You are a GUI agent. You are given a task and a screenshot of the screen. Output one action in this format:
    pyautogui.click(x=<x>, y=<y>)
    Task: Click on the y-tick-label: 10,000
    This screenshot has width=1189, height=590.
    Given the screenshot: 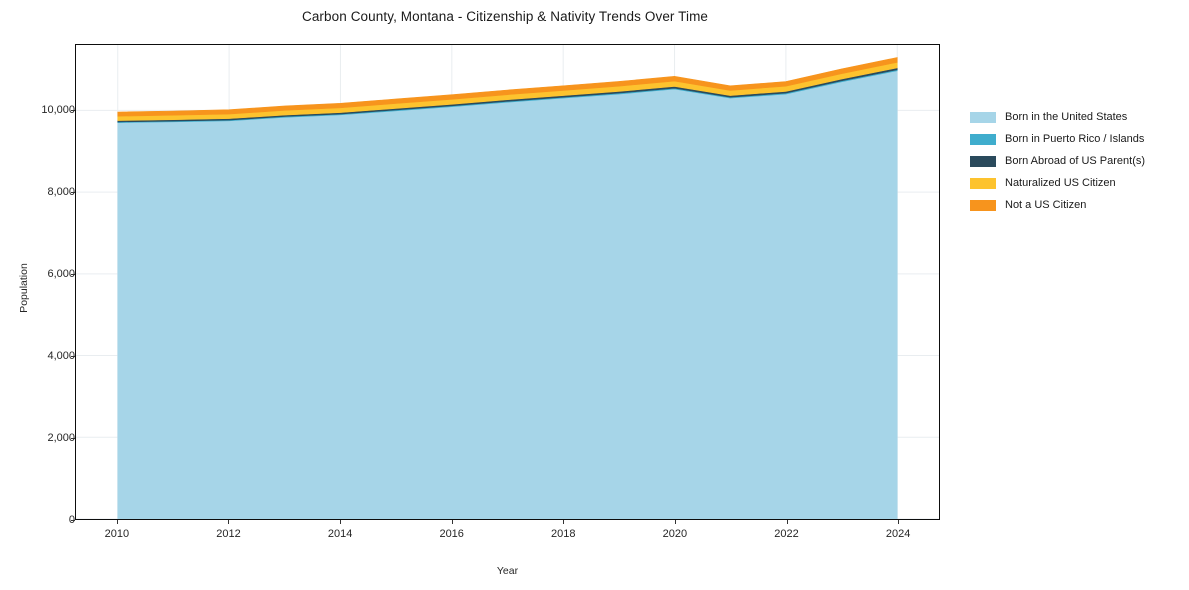 What is the action you would take?
    pyautogui.click(x=58, y=109)
    